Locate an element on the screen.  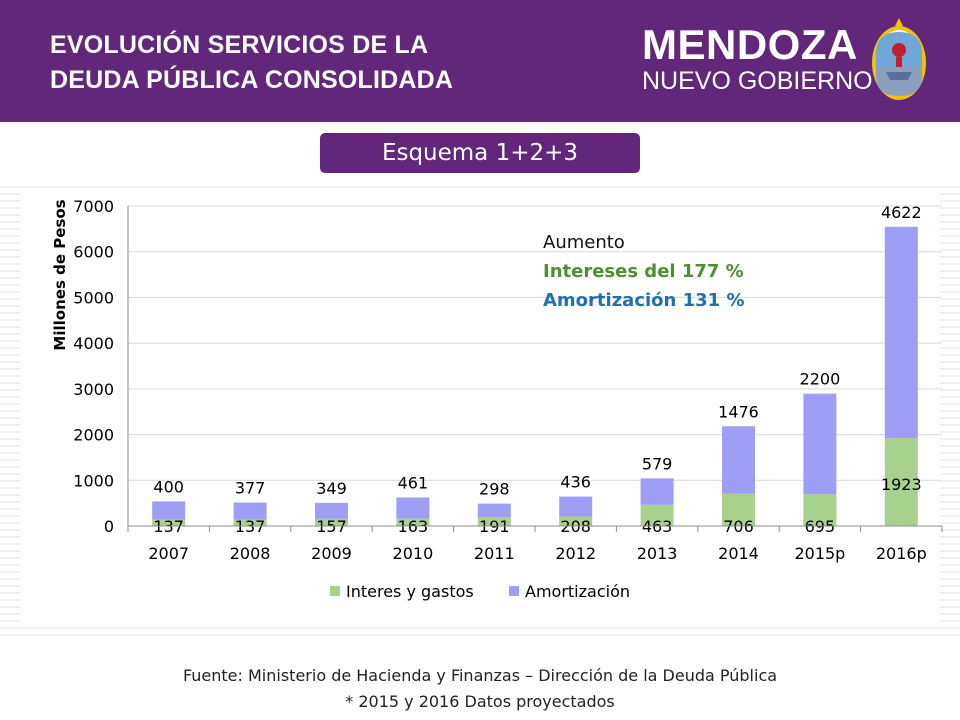
data-label-amortizacion-2016p: 4622 is located at coordinates (901, 212).